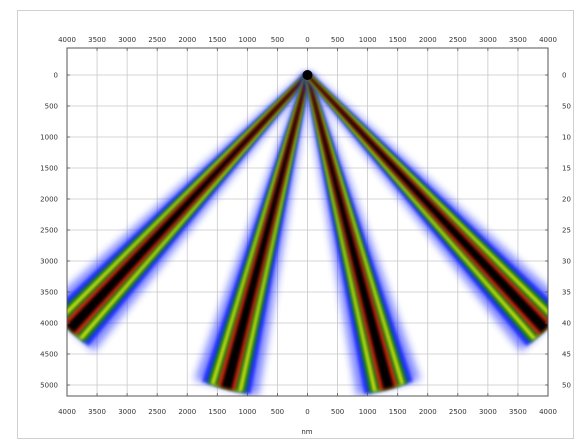 The image size is (576, 440). I want to click on bottom-tick-label-12: 2000, so click(428, 412).